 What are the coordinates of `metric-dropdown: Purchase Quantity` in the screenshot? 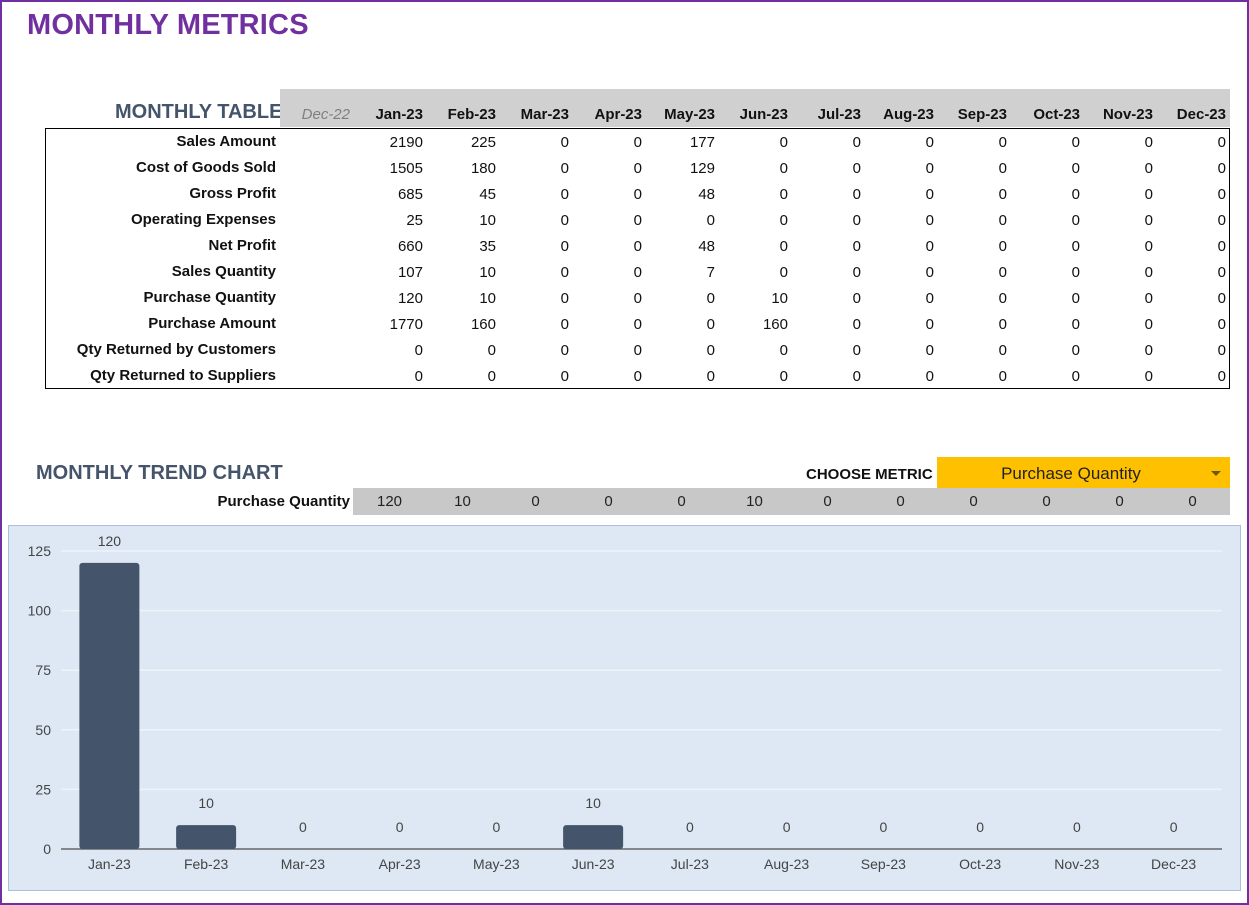 It's located at (1083, 472).